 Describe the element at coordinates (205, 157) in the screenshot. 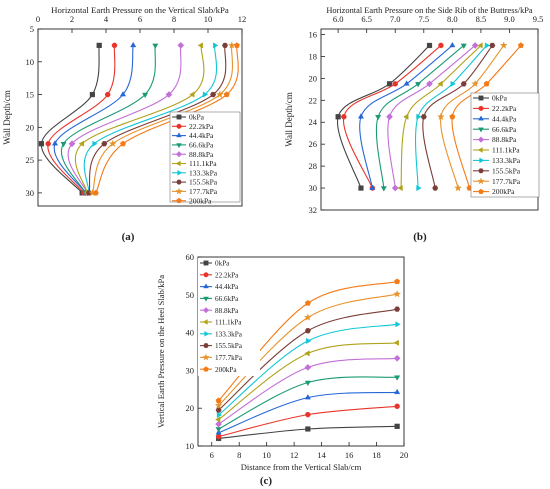

I see `legend-box` at that location.